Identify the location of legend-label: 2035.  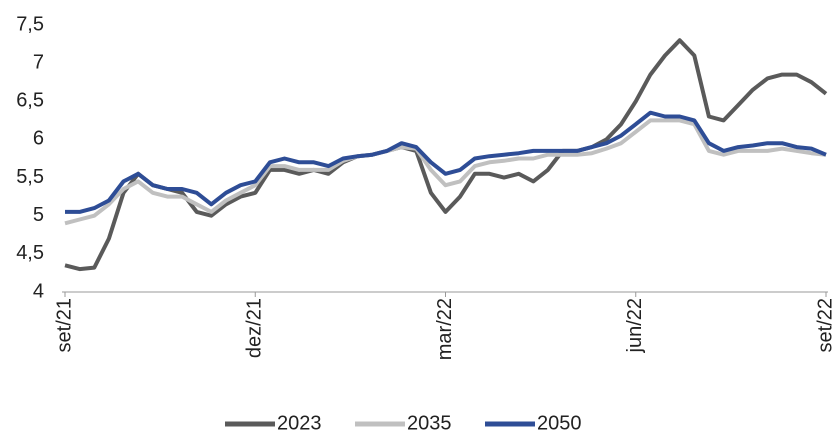
(429, 423).